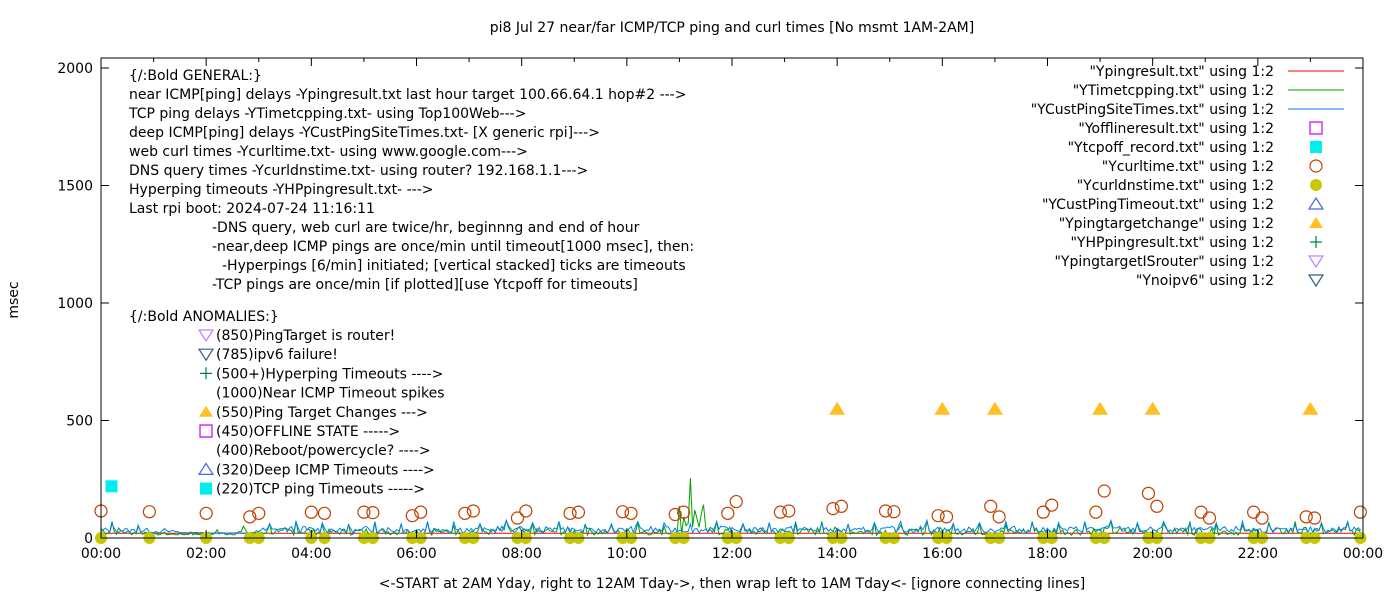  What do you see at coordinates (1158, 205) in the screenshot?
I see `legend-label: "YCustPingTimeout.txt" using 1:2` at bounding box center [1158, 205].